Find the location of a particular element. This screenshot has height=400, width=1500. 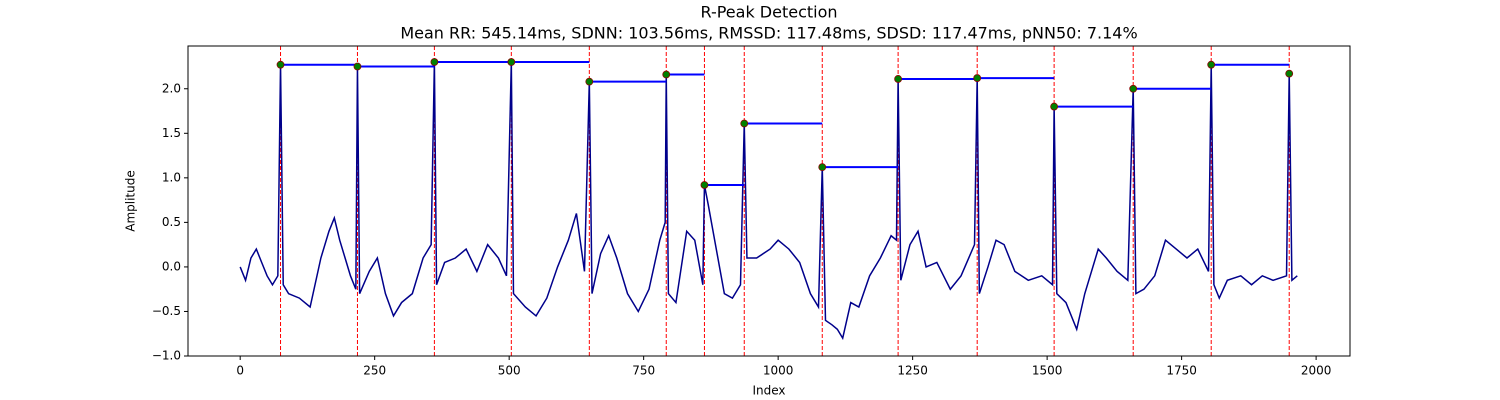

x-tick-label: 2000 is located at coordinates (1316, 371).